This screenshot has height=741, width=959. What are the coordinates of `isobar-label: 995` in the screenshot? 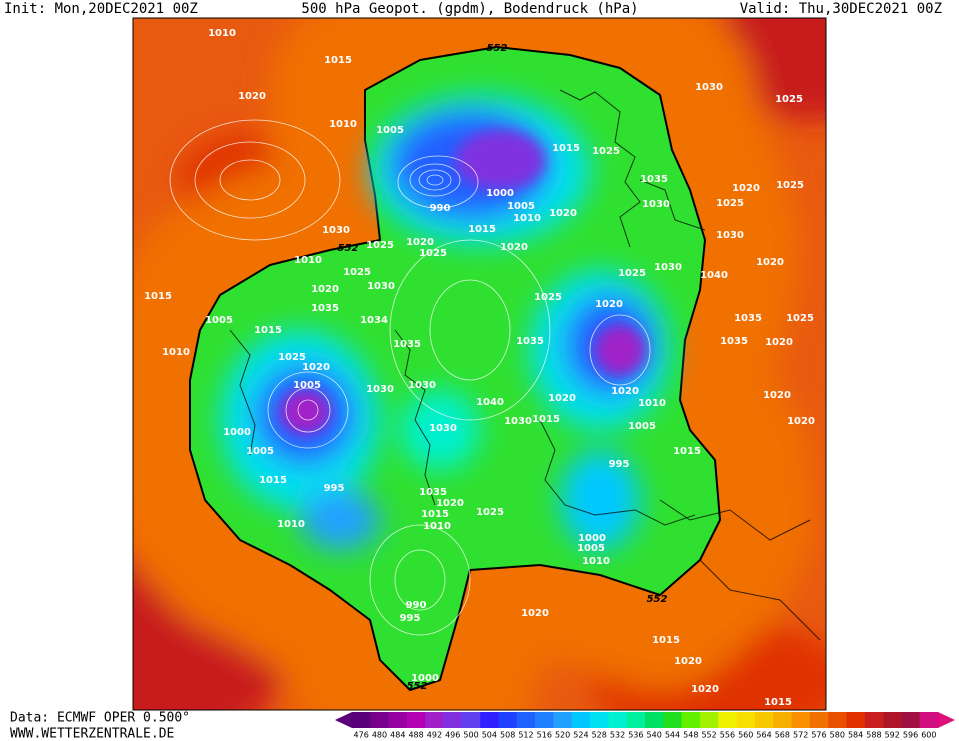 It's located at (334, 488).